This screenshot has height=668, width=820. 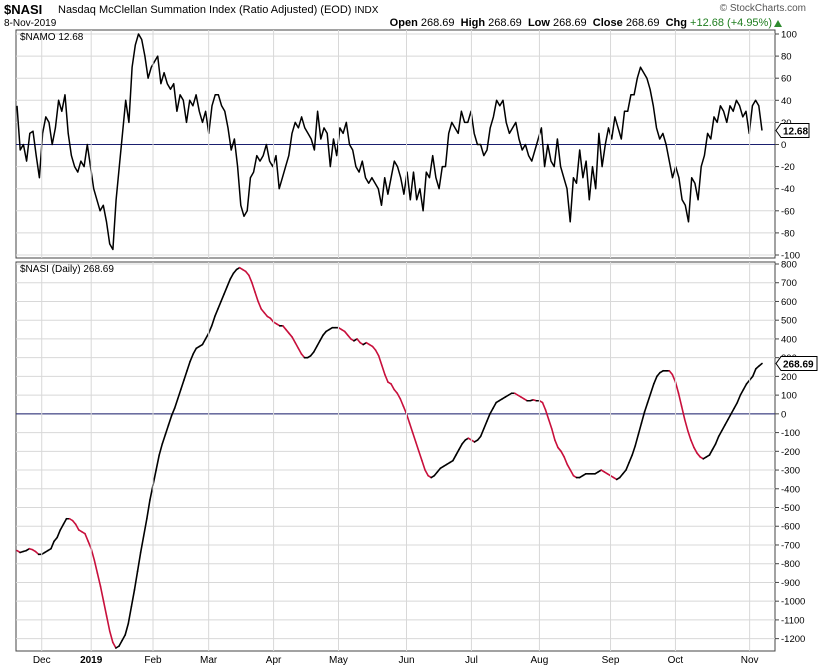 What do you see at coordinates (786, 101) in the screenshot?
I see `y-tick-label: 40` at bounding box center [786, 101].